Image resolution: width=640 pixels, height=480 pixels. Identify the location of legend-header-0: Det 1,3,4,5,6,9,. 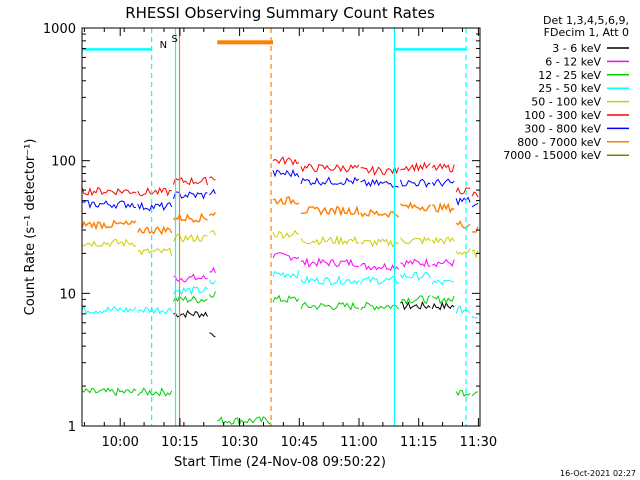
(586, 20).